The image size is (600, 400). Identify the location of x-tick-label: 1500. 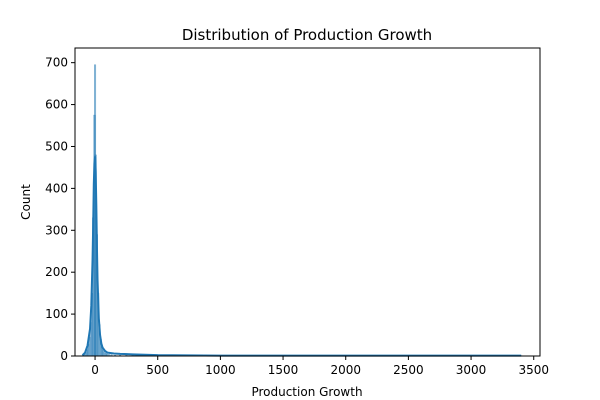
(283, 370).